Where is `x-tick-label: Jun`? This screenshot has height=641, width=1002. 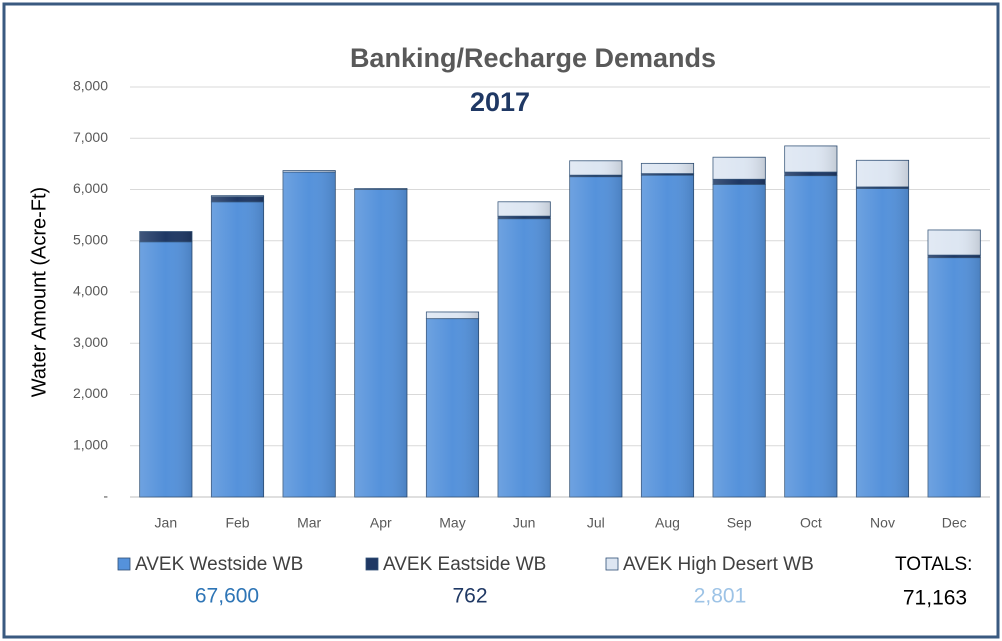
x-tick-label: Jun is located at coordinates (524, 523).